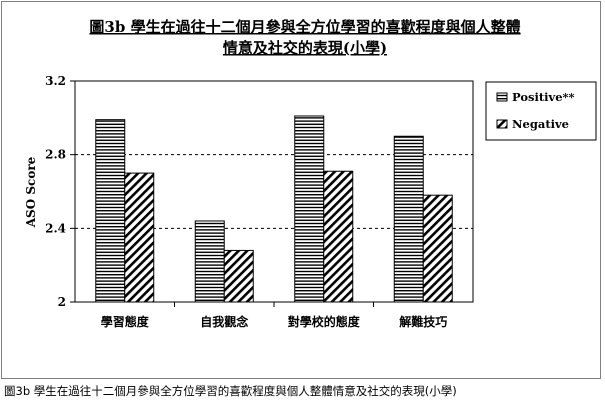 The image size is (605, 405). What do you see at coordinates (304, 27) in the screenshot?
I see `chart-title-line-1: 圖3b 學生在過往十二個月參與全方位學習的喜歡程度與個人整體` at bounding box center [304, 27].